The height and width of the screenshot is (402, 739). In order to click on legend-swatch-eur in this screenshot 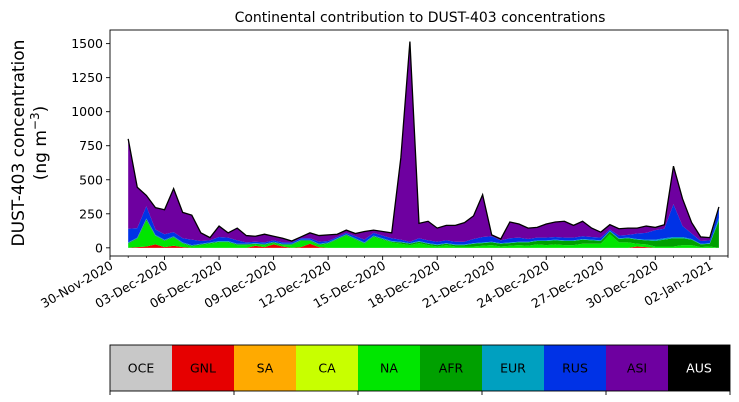, I will do `click(513, 368)`.